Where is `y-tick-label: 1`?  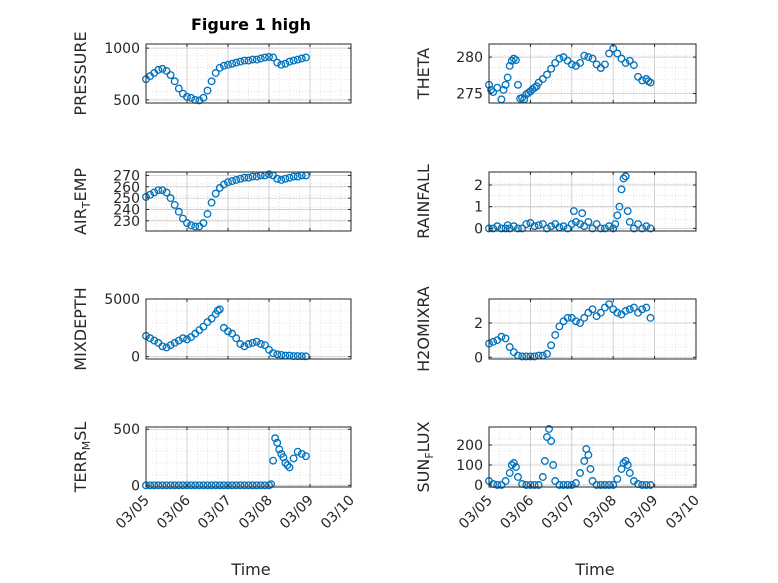
y-tick-label: 1 is located at coordinates (478, 208).